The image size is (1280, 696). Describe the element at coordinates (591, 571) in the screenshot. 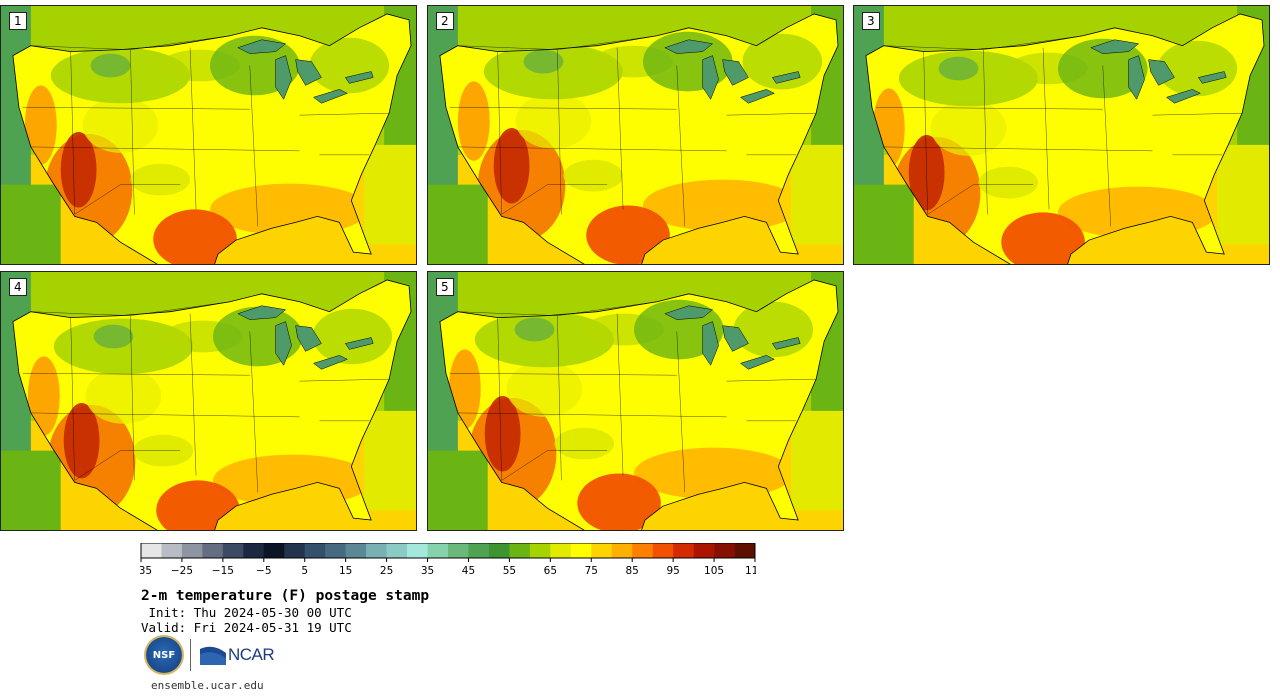

I see `colorbar-tick-label: 75` at that location.